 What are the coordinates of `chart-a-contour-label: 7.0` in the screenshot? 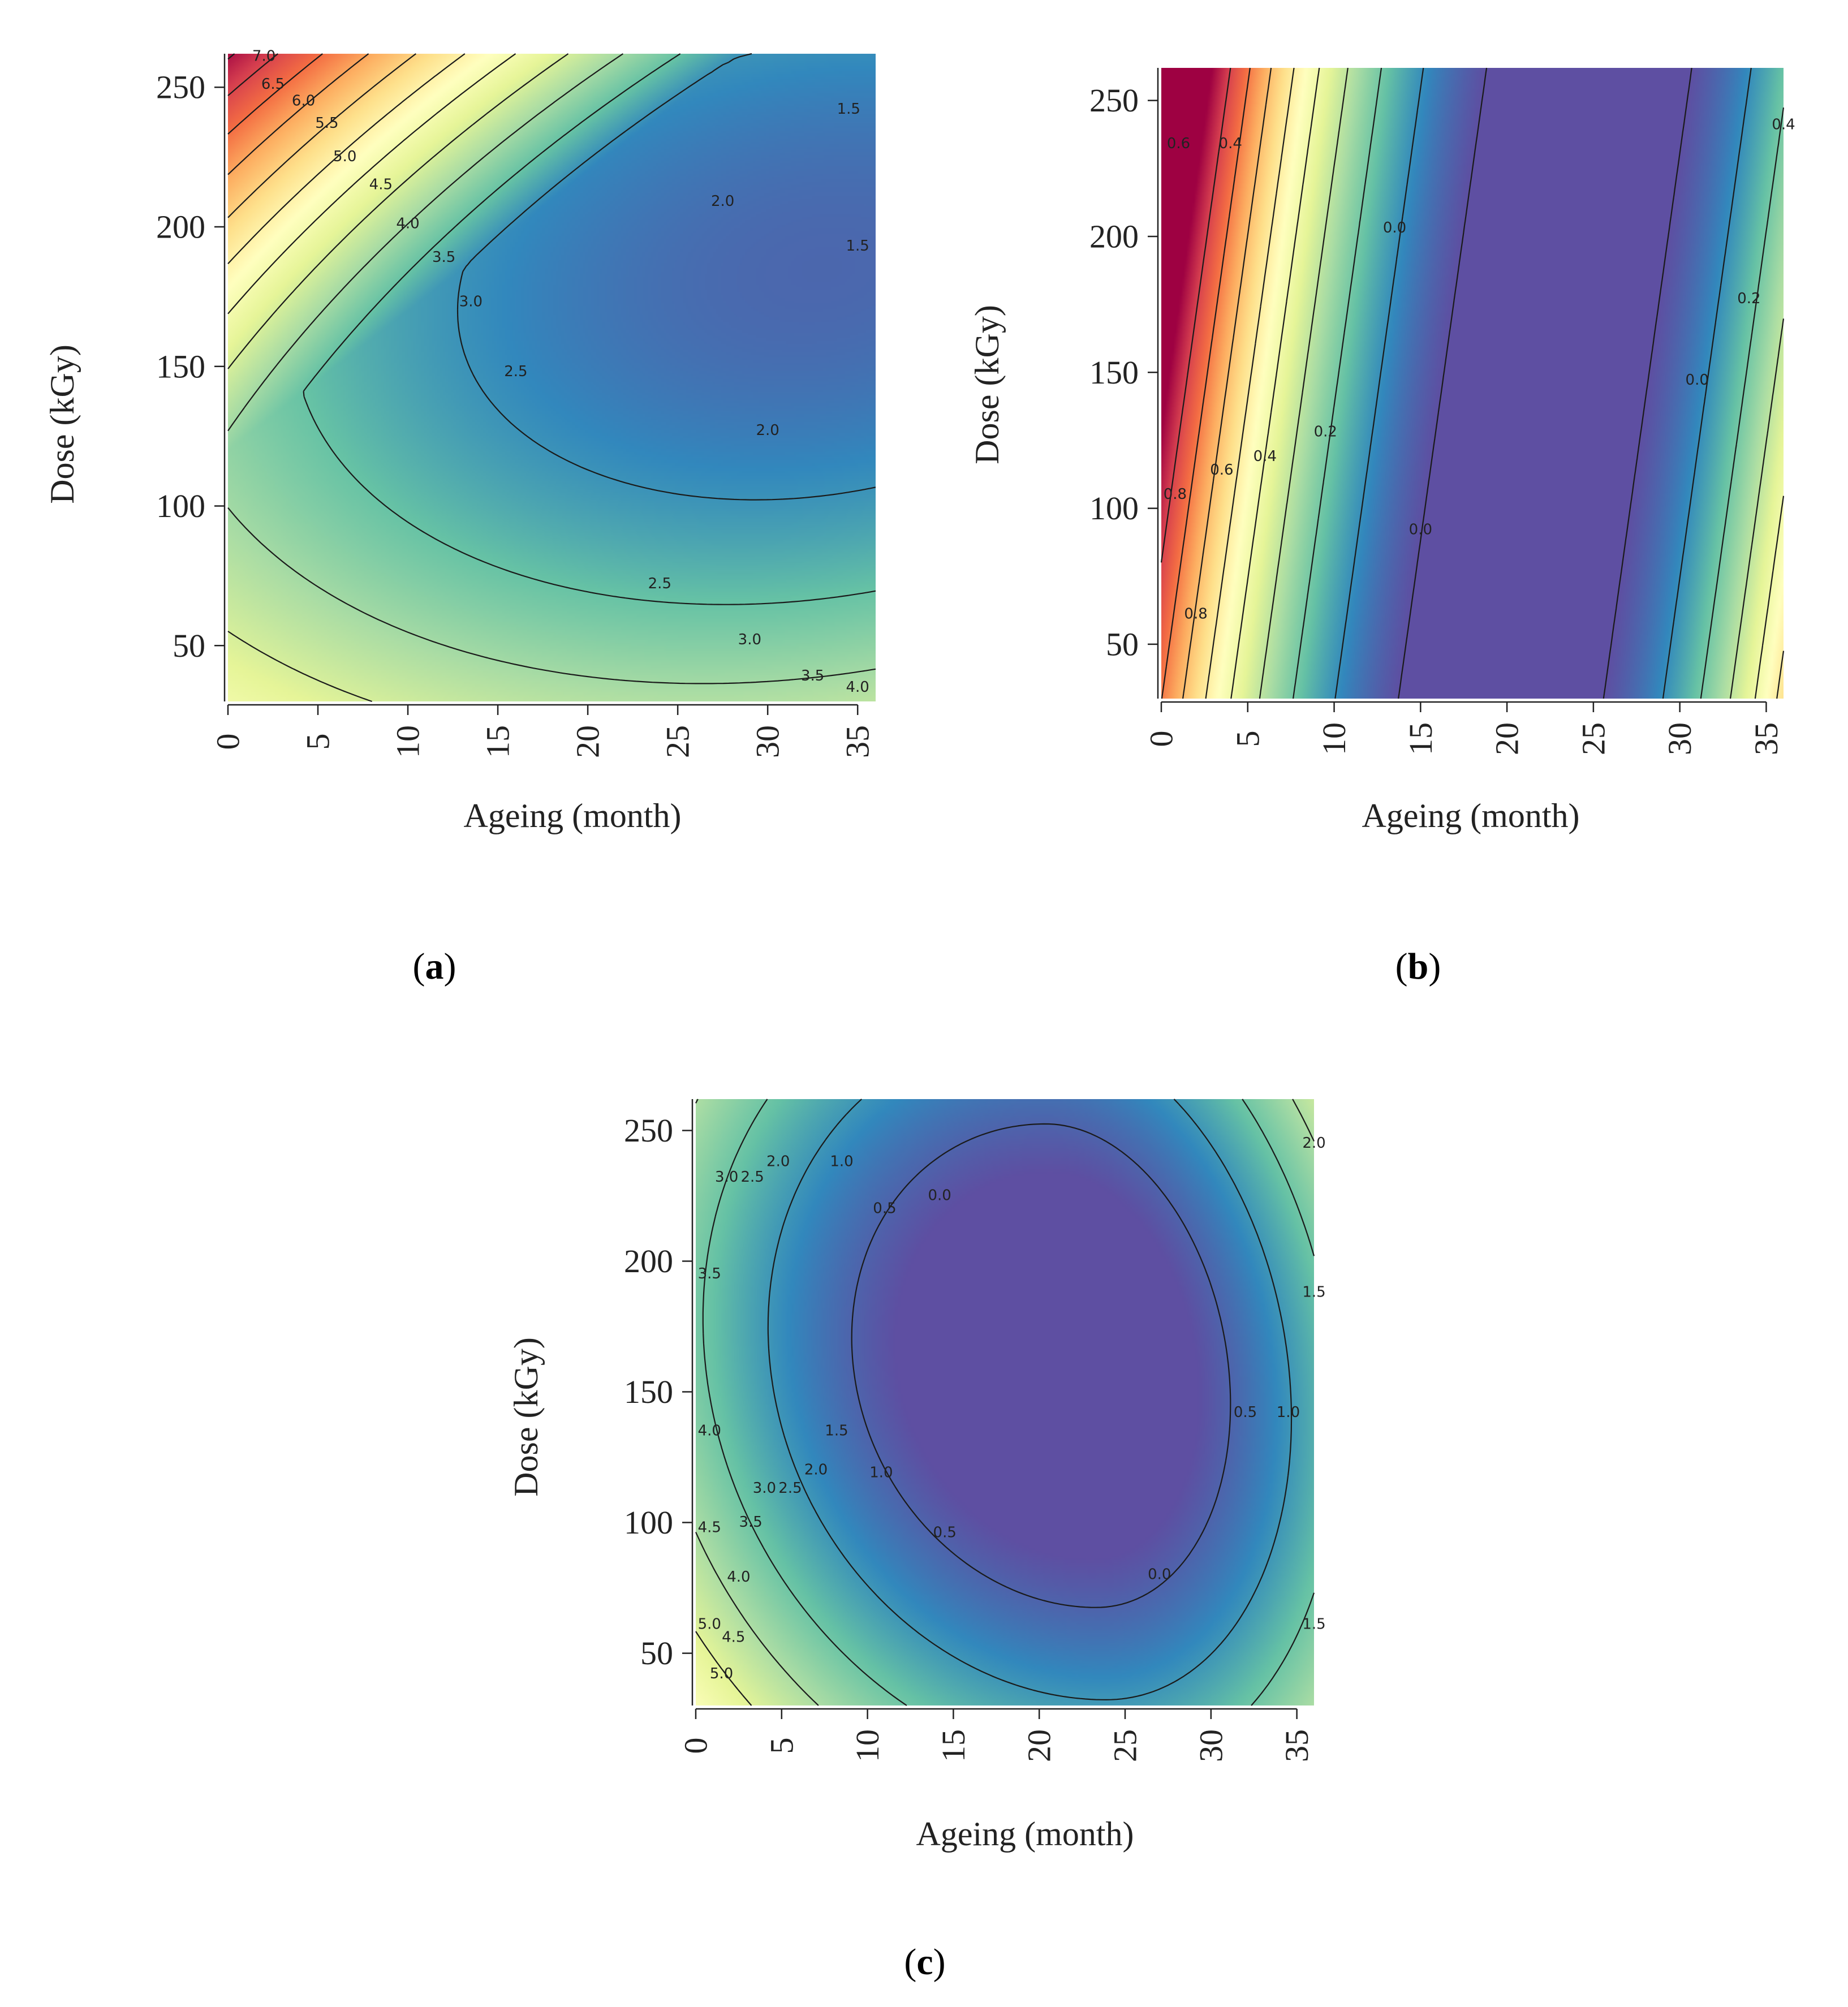 It's located at (263, 56).